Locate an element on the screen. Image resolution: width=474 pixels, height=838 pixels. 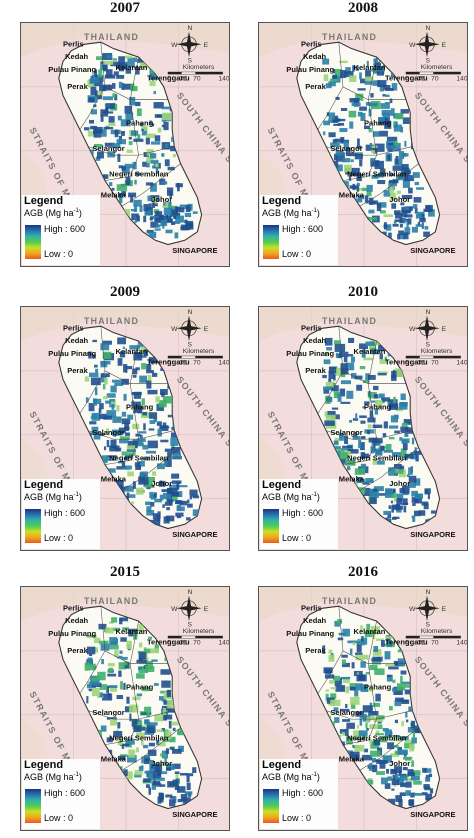
state-label: Terengganu is located at coordinates (406, 77).